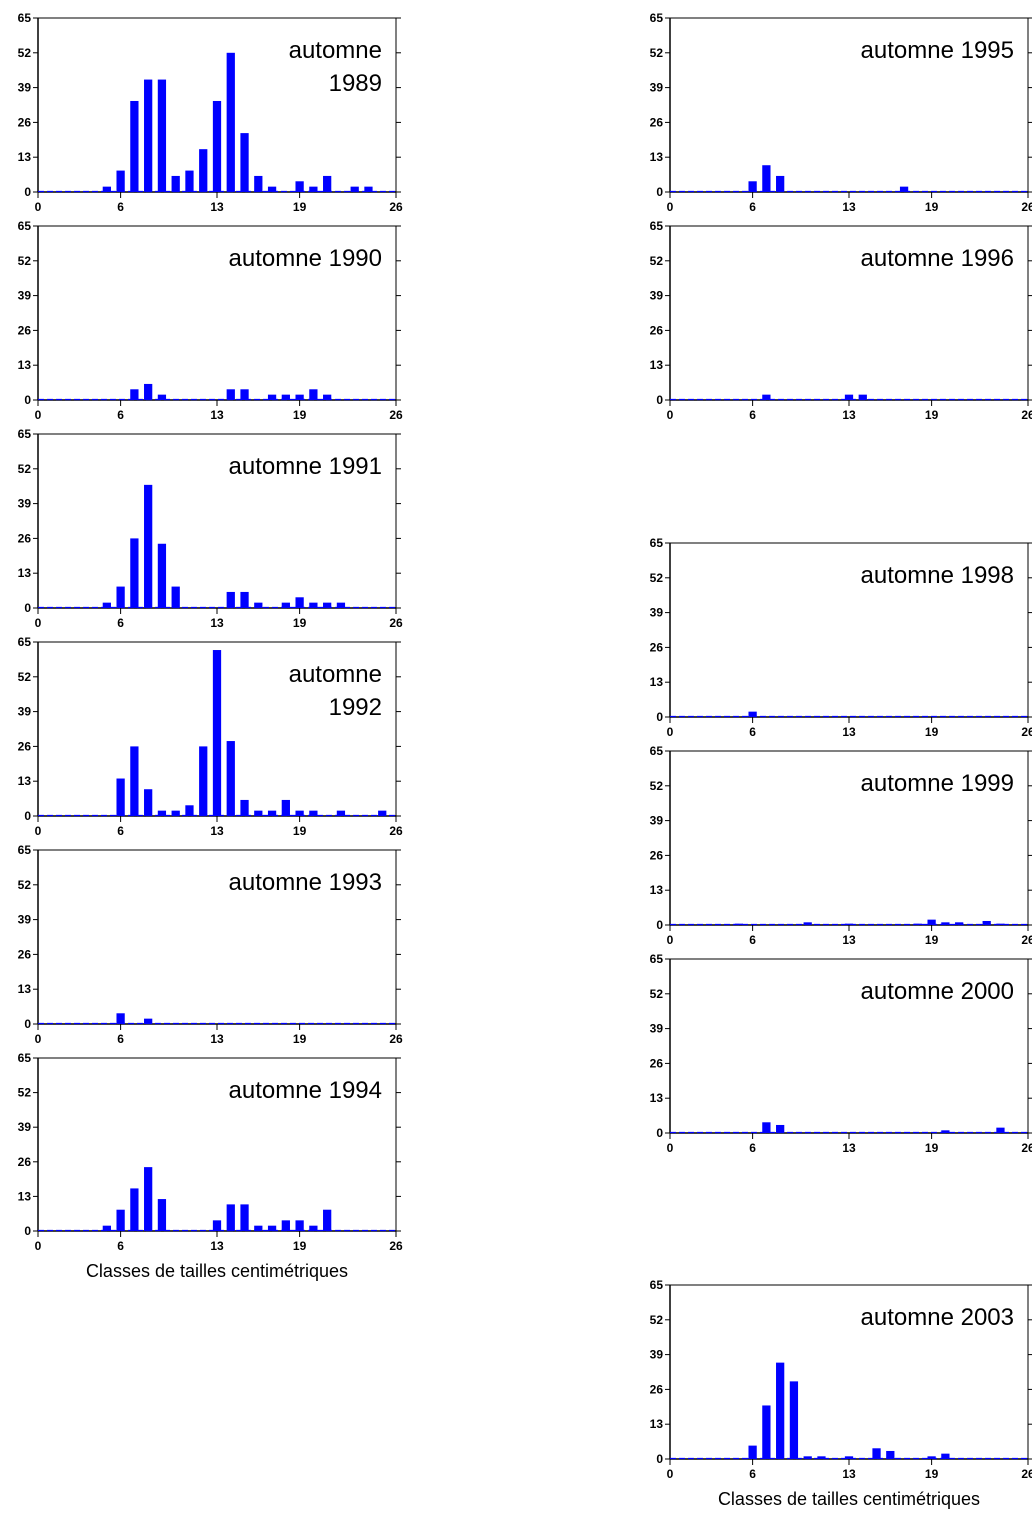  Describe the element at coordinates (210, 112) in the screenshot. I see `histogram-panel: 0 13 26 39 52 65 0 6 13 19 26 automne 1989` at that location.